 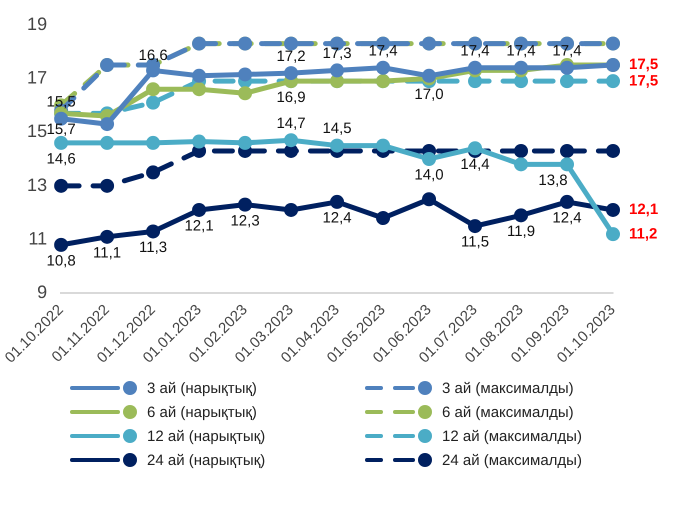 I want to click on data-label: 16,9, so click(x=291, y=97).